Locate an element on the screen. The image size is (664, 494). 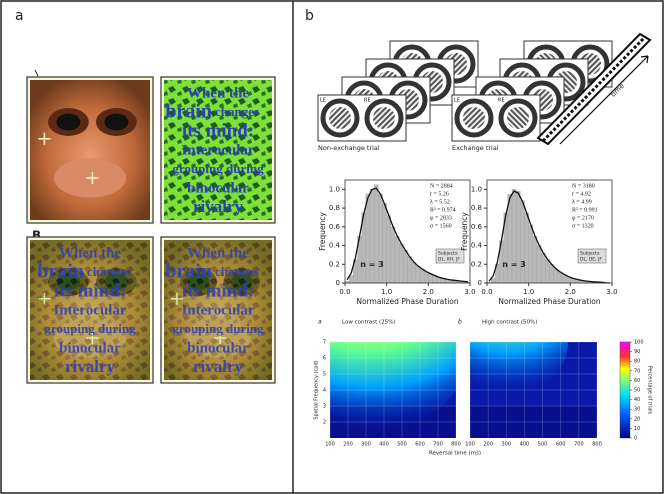
x-tick-label: 300 is located at coordinates (507, 445).